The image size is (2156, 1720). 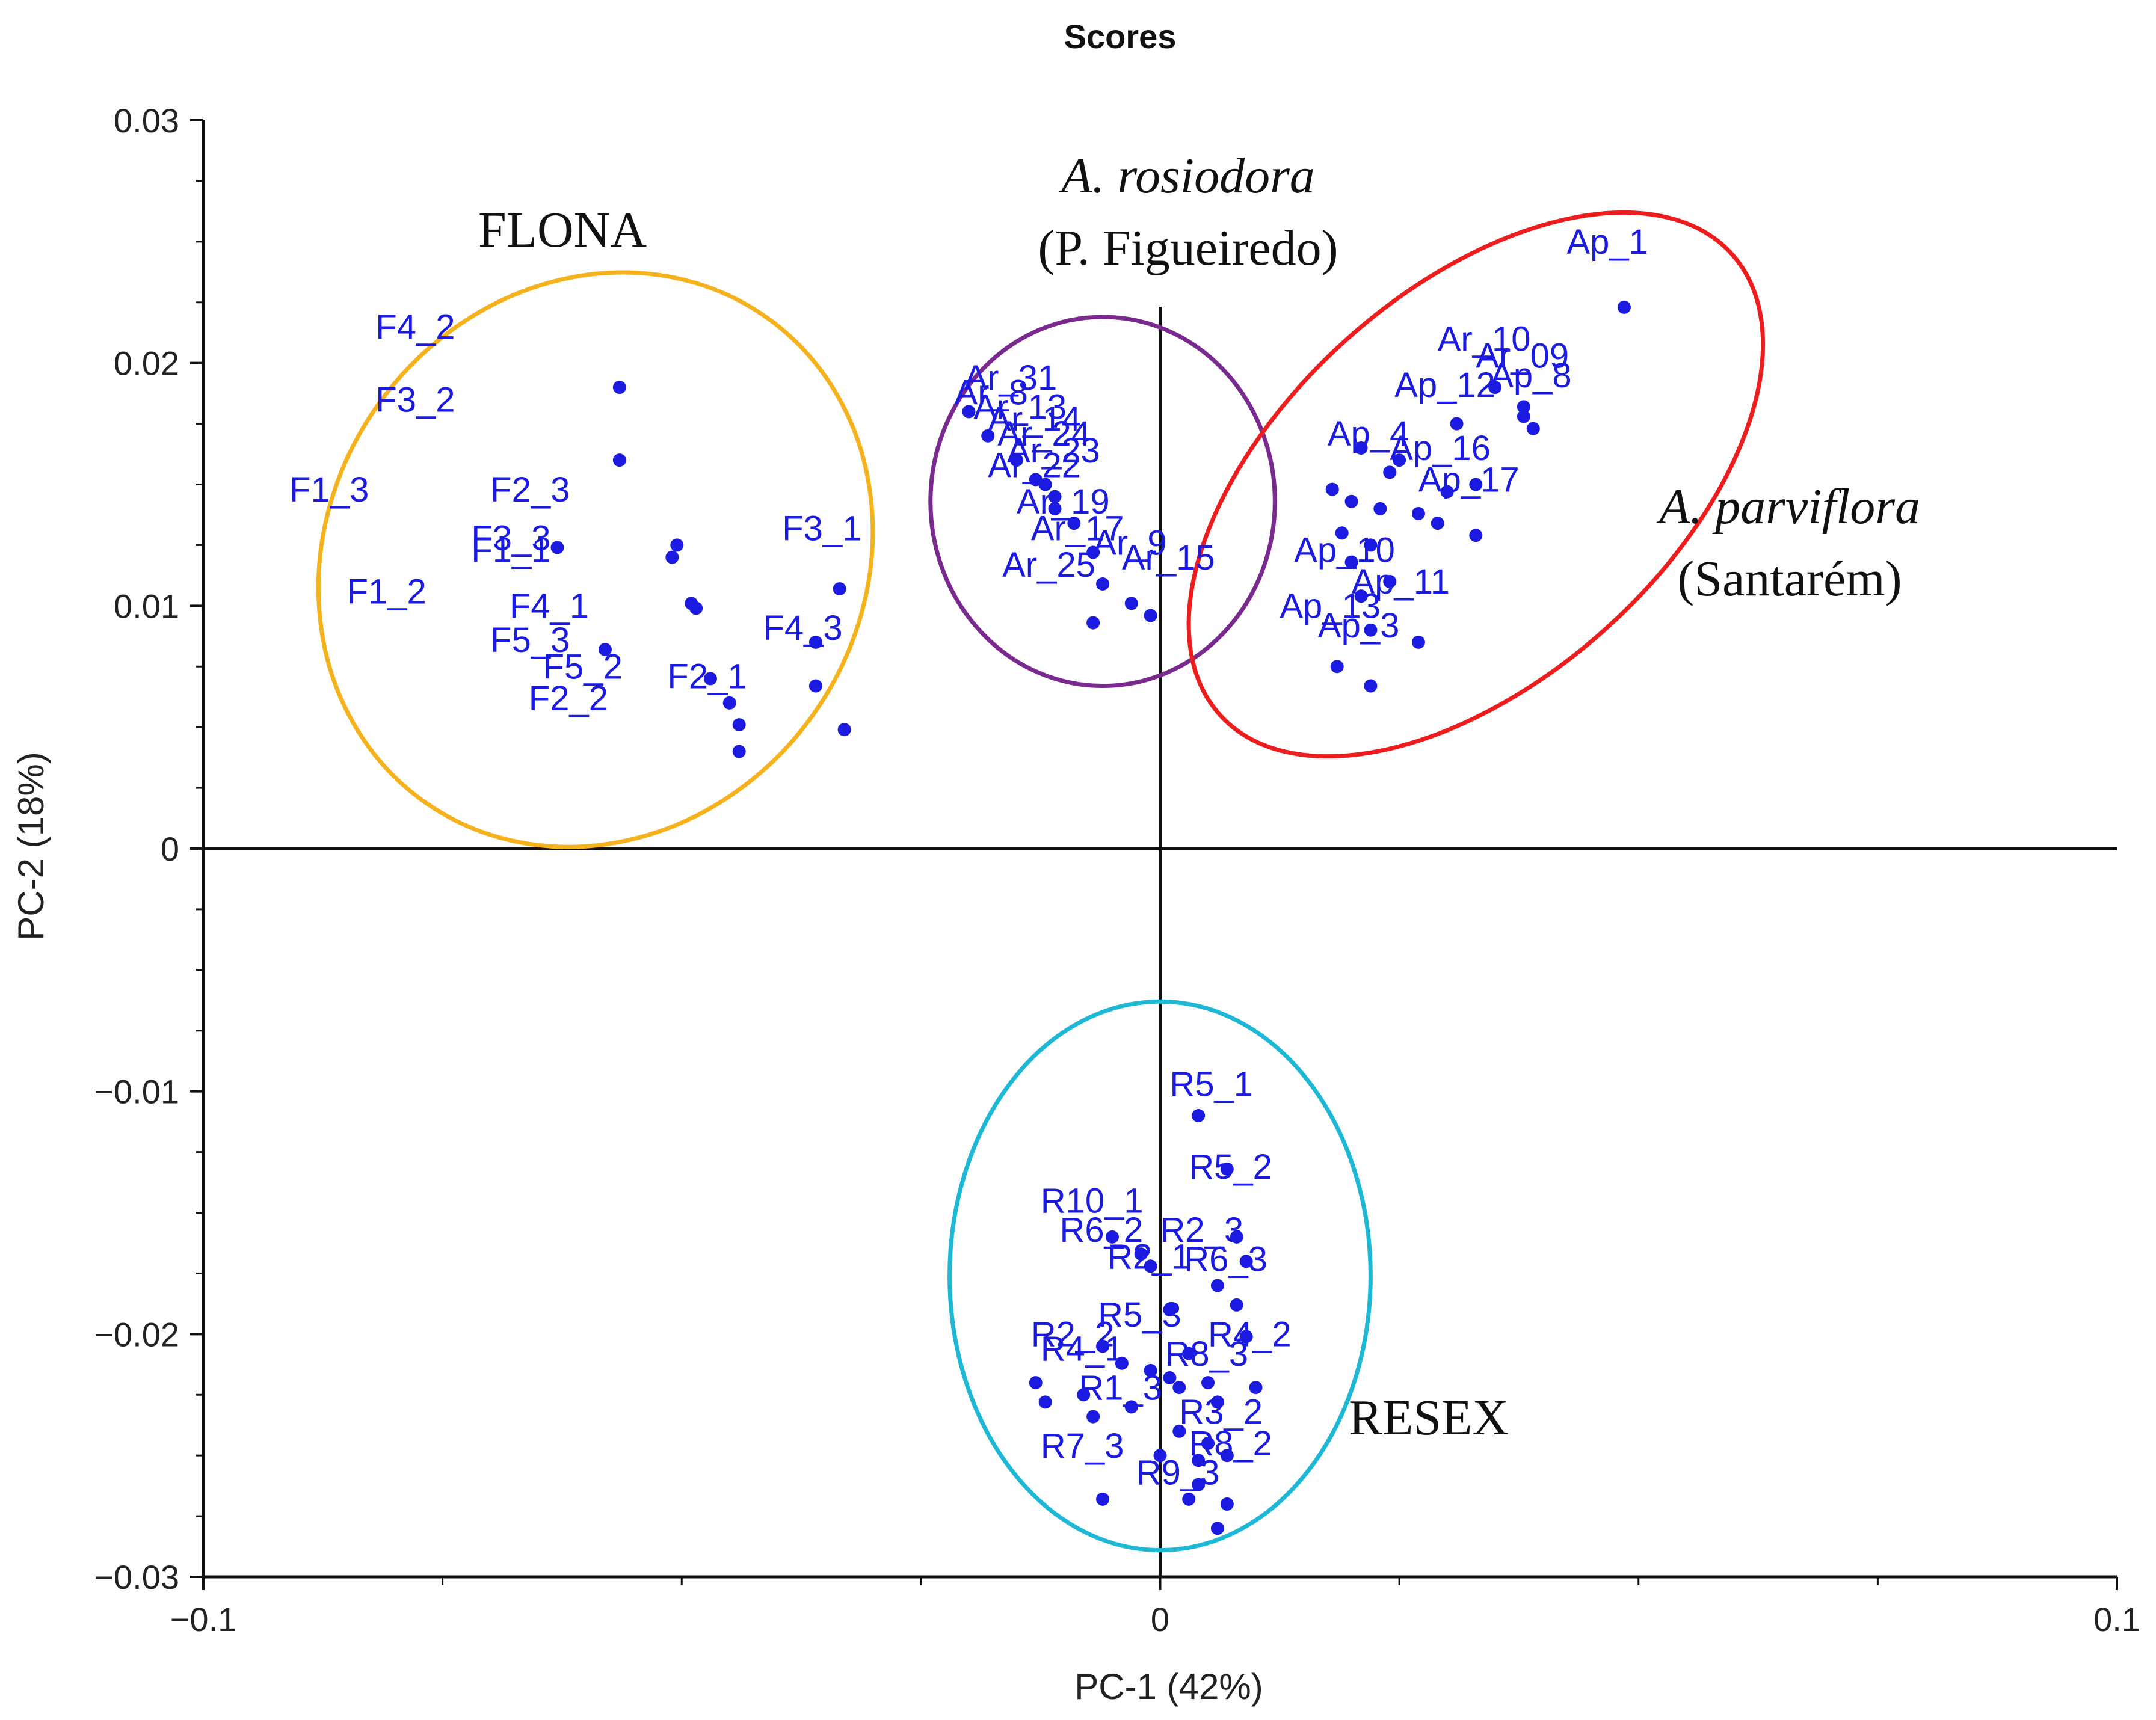 What do you see at coordinates (1221, 1412) in the screenshot?
I see `point-label: R3_2` at bounding box center [1221, 1412].